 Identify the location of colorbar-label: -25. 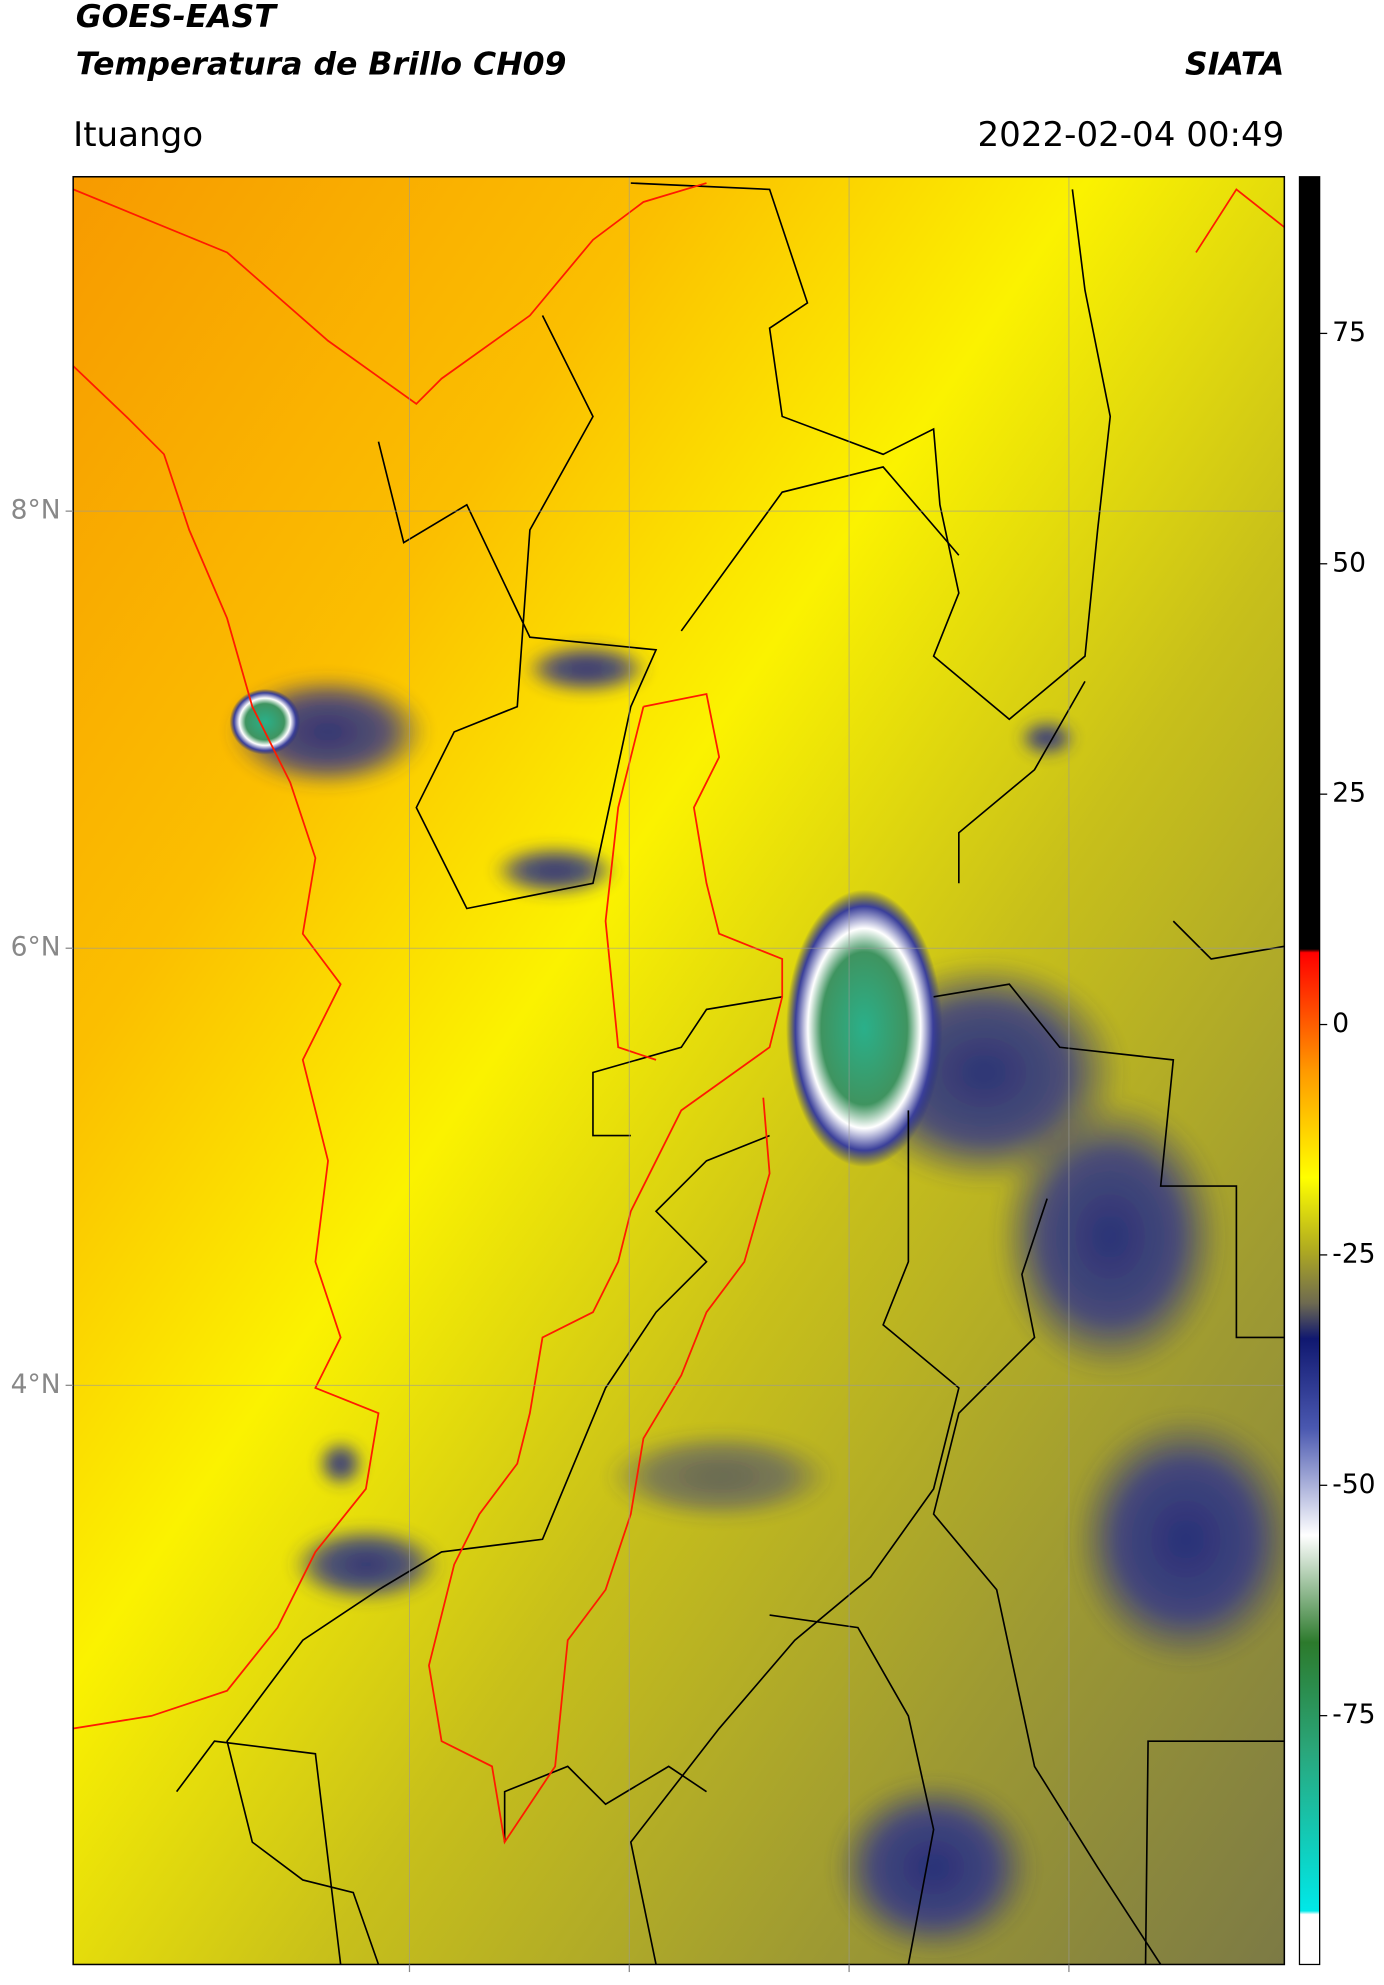
(1353, 1253).